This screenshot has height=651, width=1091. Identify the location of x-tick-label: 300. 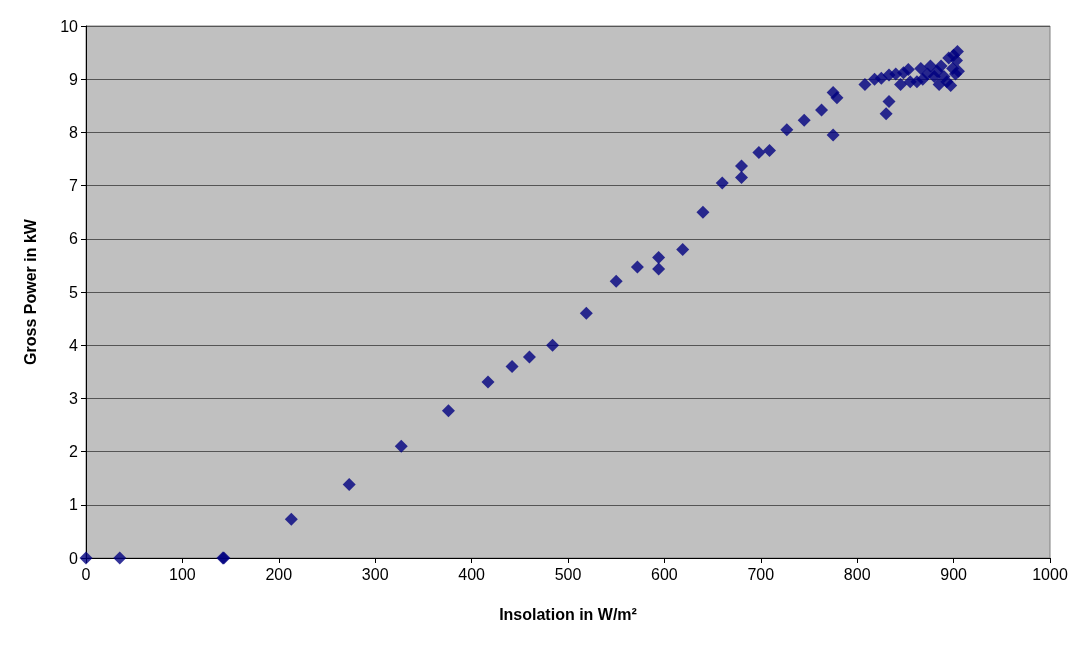
(375, 574).